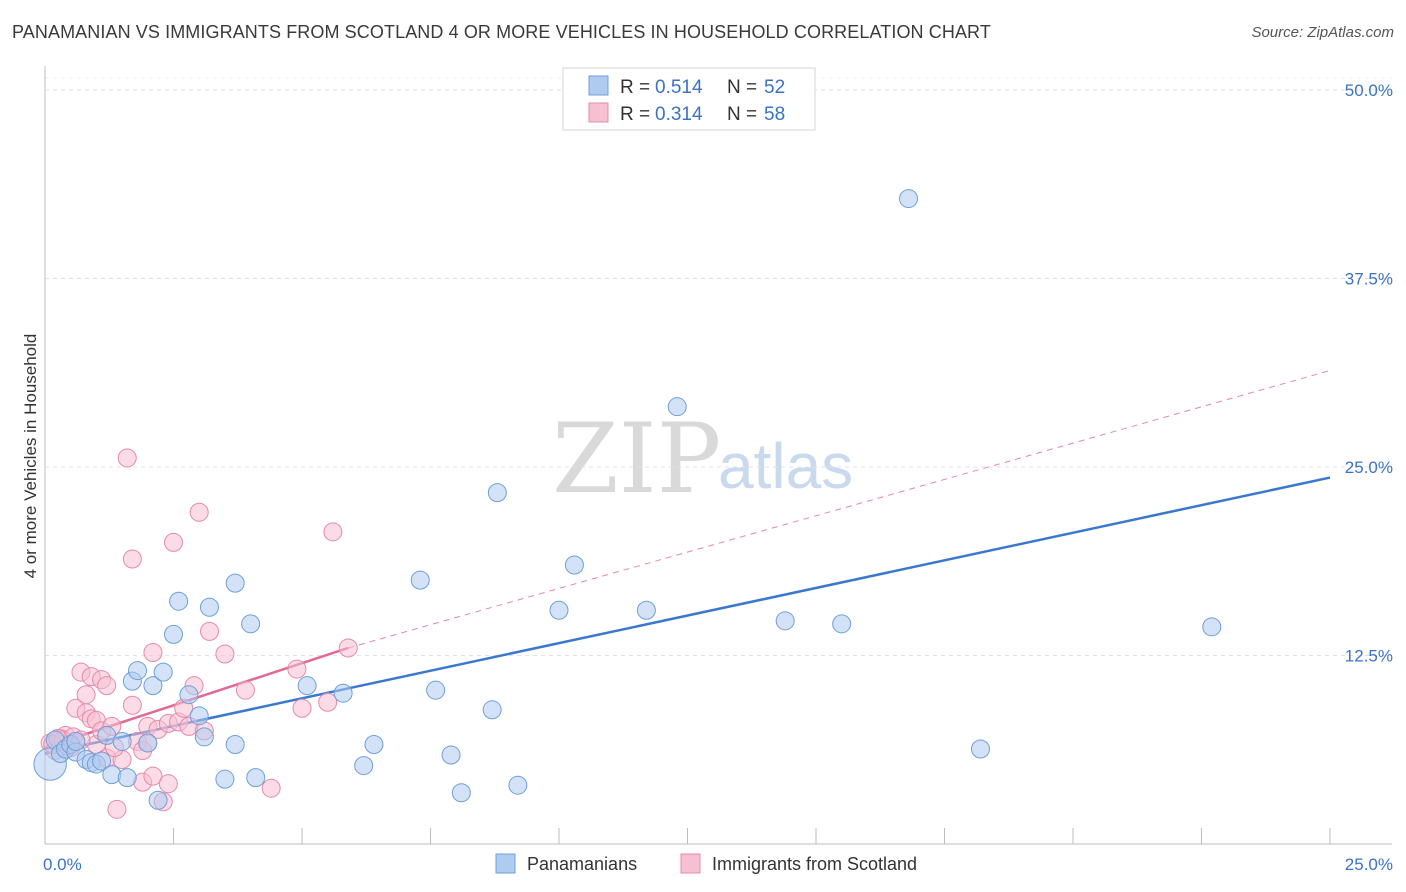 This screenshot has width=1406, height=892. What do you see at coordinates (635, 114) in the screenshot?
I see `legend-r-label-2: R =` at bounding box center [635, 114].